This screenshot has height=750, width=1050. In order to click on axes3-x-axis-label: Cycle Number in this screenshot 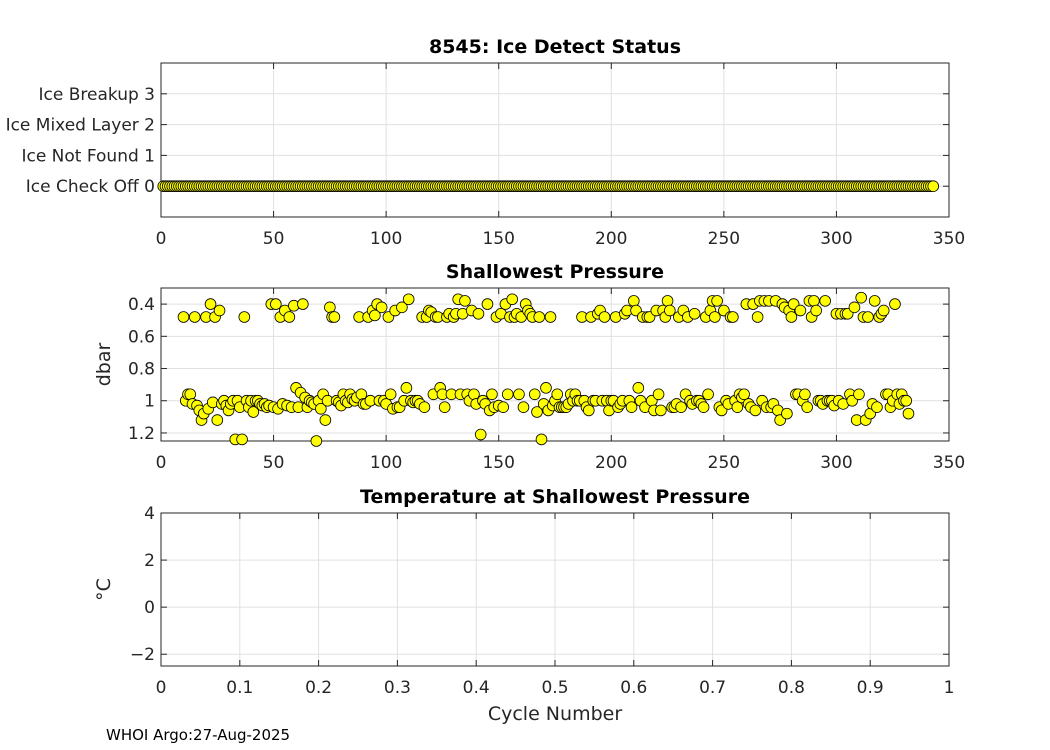, I will do `click(555, 714)`.